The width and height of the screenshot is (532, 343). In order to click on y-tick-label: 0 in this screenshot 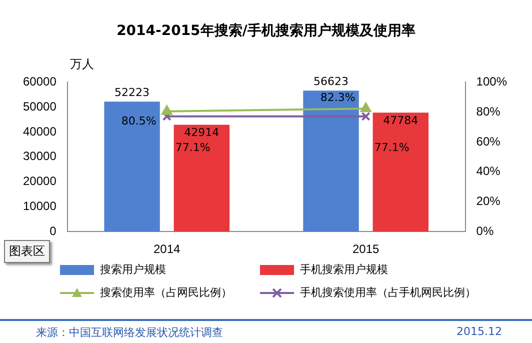, I will do `click(53, 231)`.